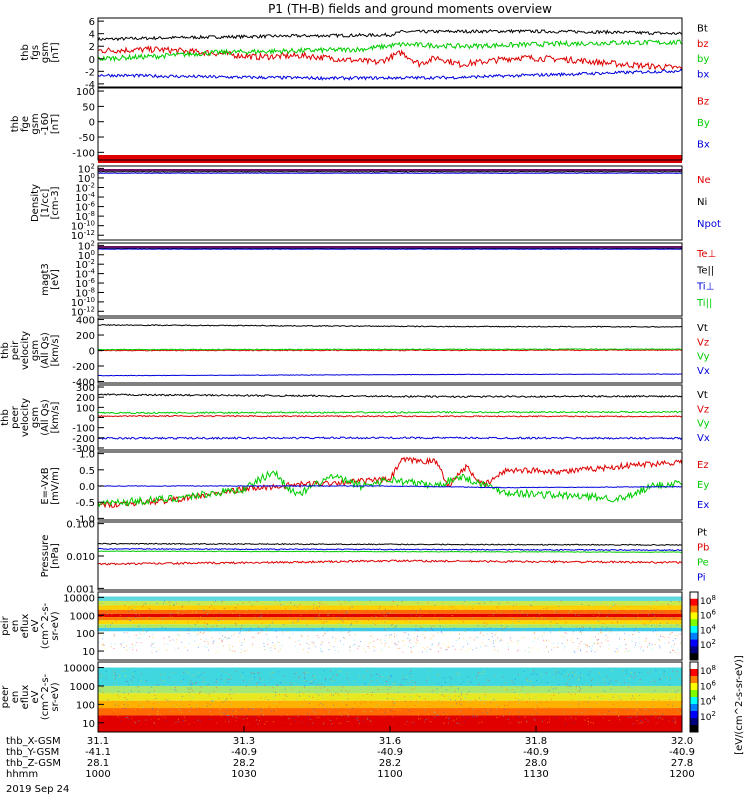 This screenshot has height=800, width=750. I want to click on legend-entry: Pi, so click(701, 578).